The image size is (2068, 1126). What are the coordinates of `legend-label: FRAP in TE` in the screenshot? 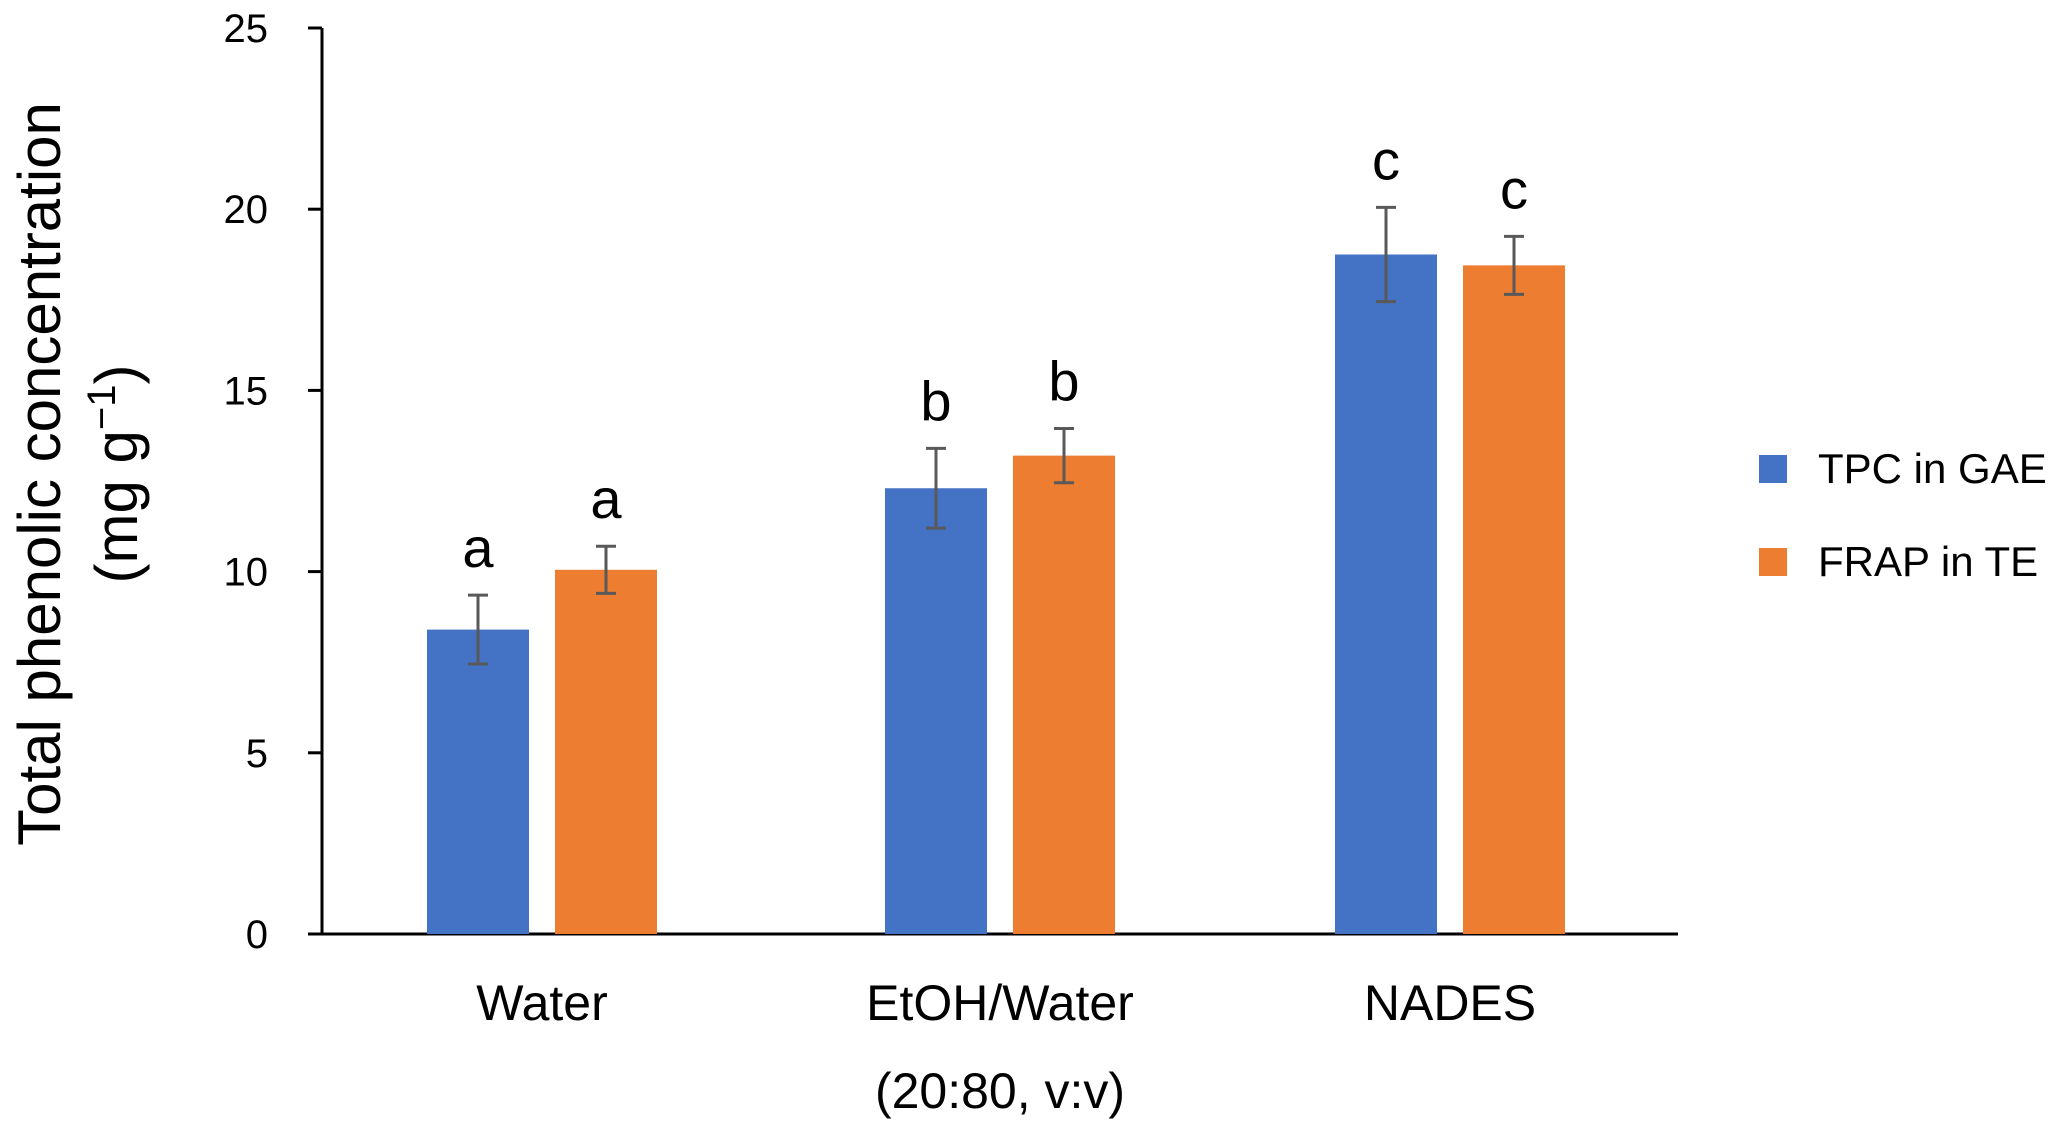 It's located at (1928, 561).